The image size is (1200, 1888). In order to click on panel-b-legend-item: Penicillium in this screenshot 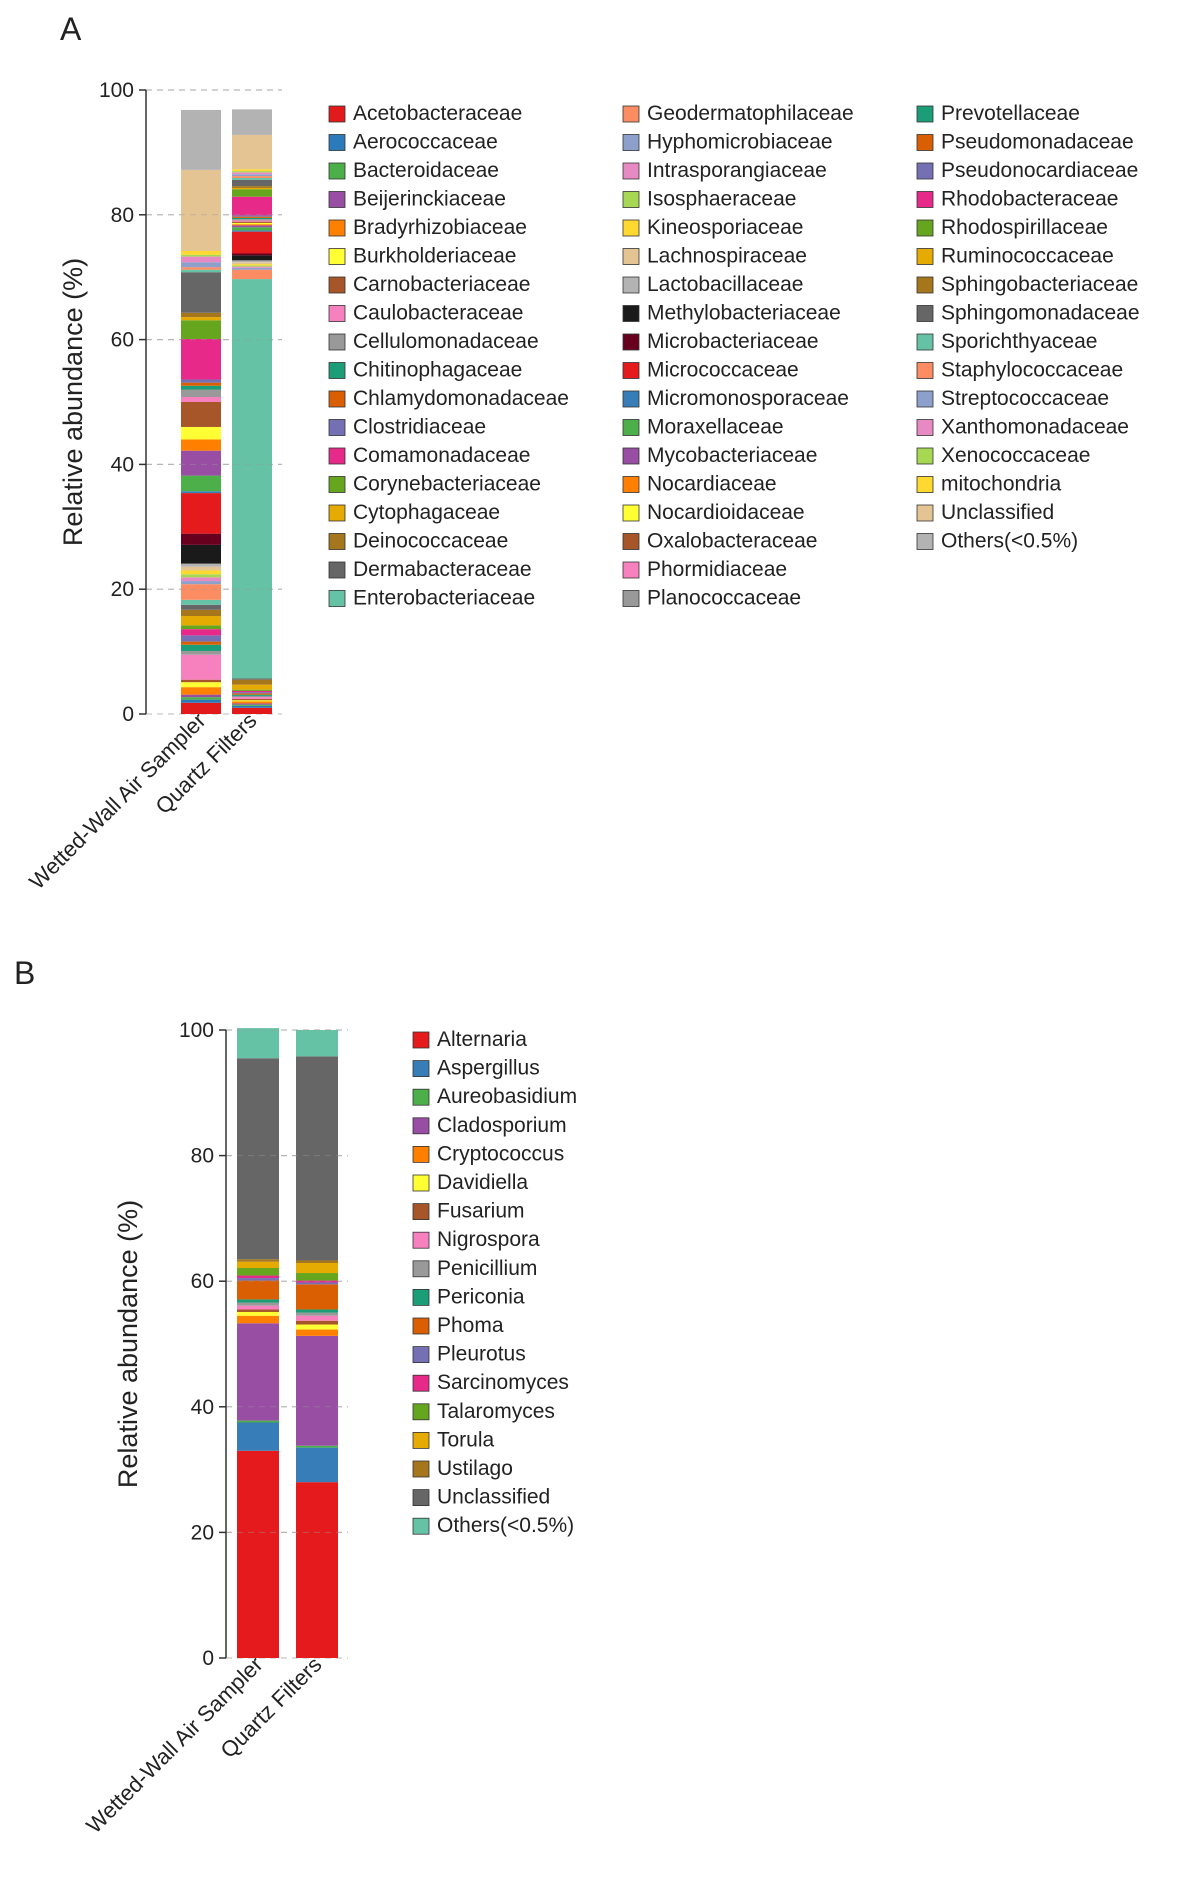, I will do `click(474, 1268)`.